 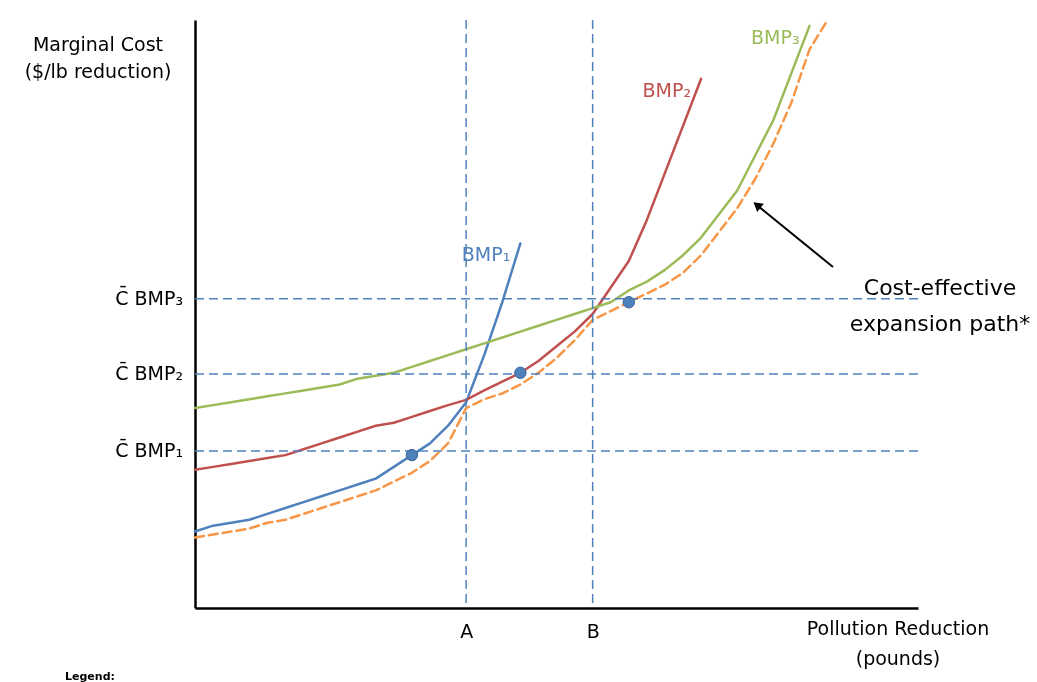 What do you see at coordinates (149, 297) in the screenshot?
I see `ref-line-label: C̄ BMP₃` at bounding box center [149, 297].